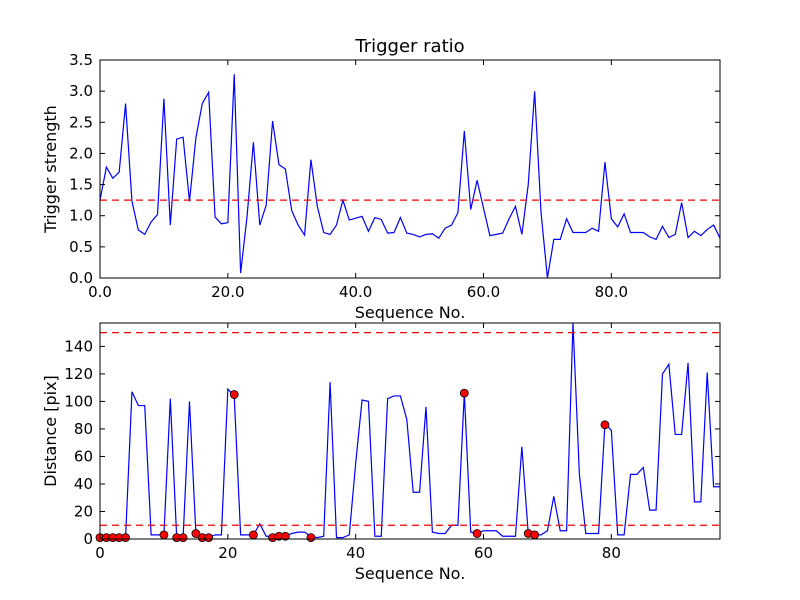 This screenshot has height=600, width=800. What do you see at coordinates (355, 553) in the screenshot?
I see `x-tick-label: 40` at bounding box center [355, 553].